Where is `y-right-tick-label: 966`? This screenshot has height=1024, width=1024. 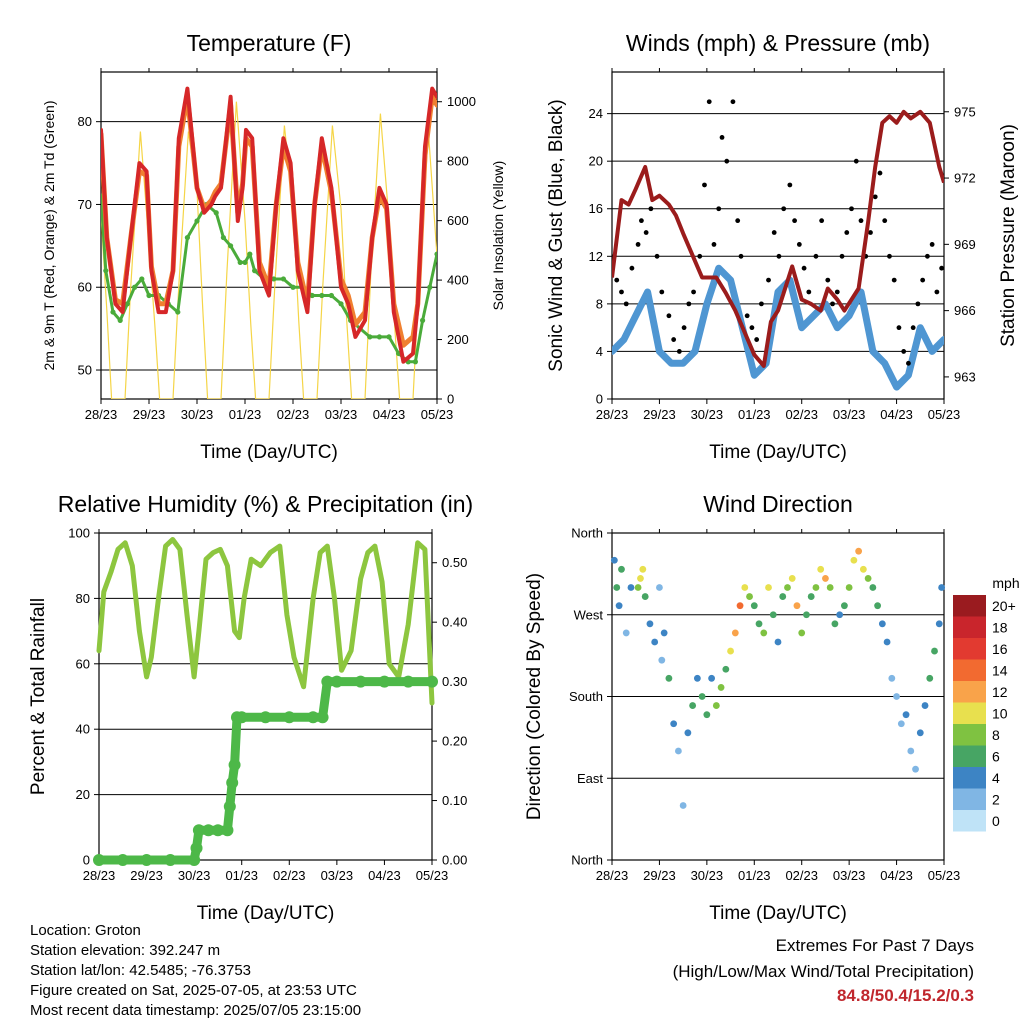
y-right-tick-label: 966 is located at coordinates (965, 310).